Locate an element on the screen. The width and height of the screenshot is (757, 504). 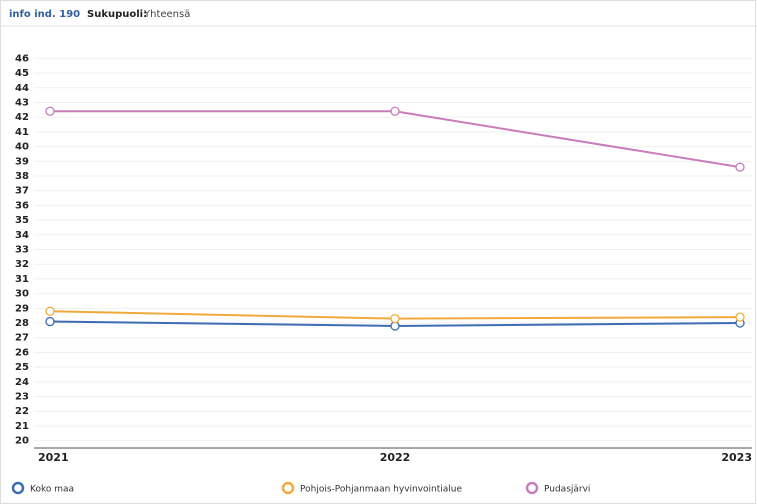
x-tick-label: 2023 is located at coordinates (736, 457).